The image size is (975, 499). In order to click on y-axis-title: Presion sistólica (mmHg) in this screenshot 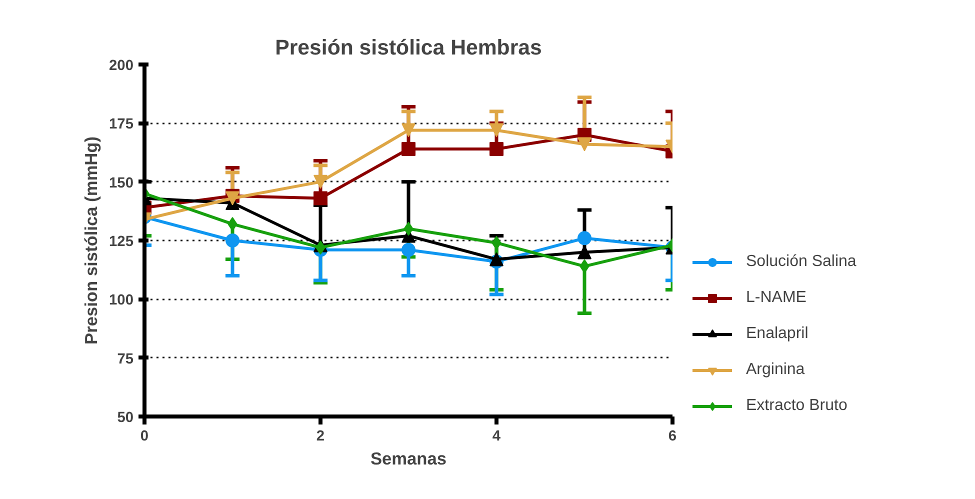, I will do `click(91, 240)`.